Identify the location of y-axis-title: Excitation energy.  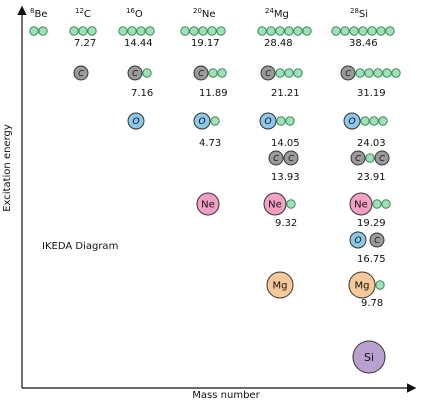
(7, 168).